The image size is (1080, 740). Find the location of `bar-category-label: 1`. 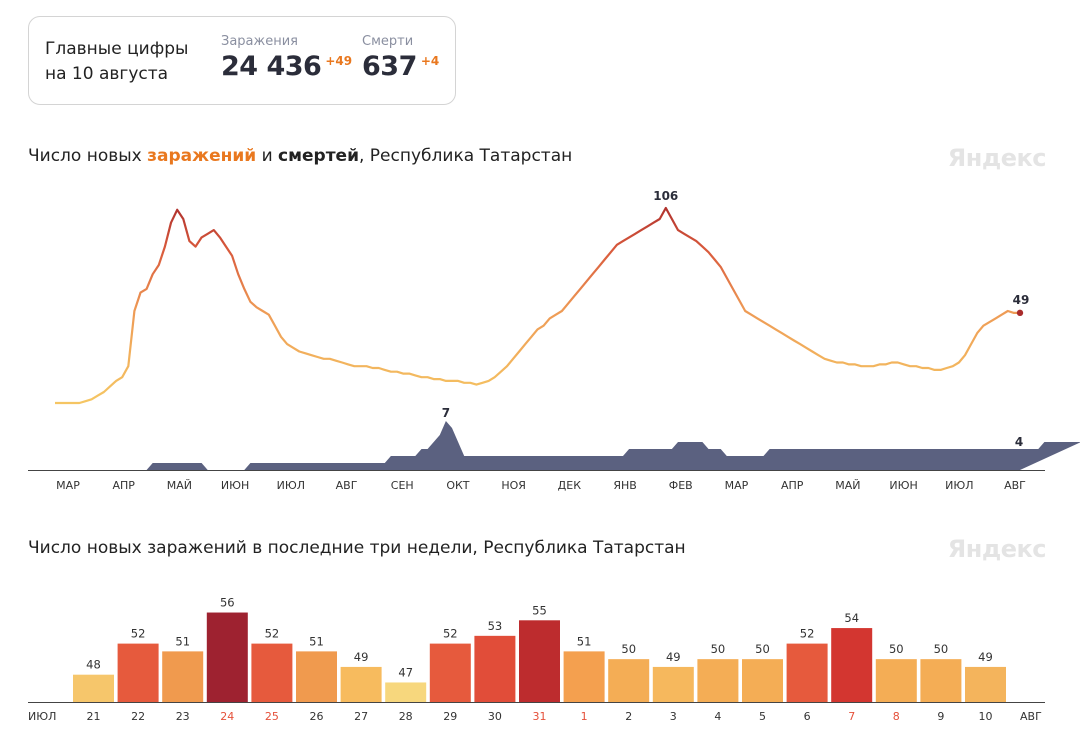

bar-category-label: 1 is located at coordinates (584, 716).